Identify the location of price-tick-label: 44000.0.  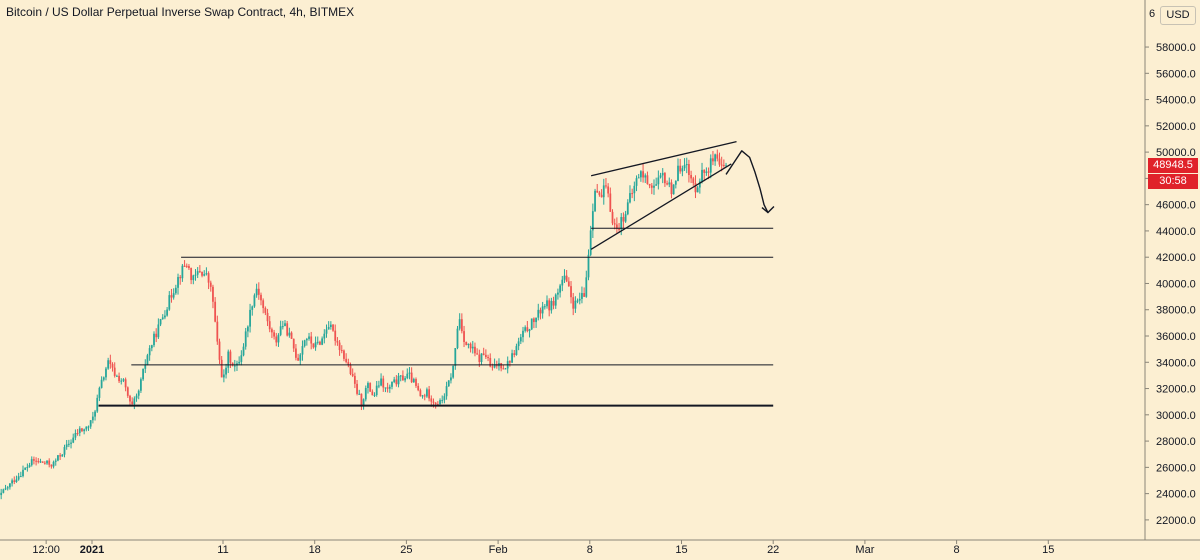
(1176, 232).